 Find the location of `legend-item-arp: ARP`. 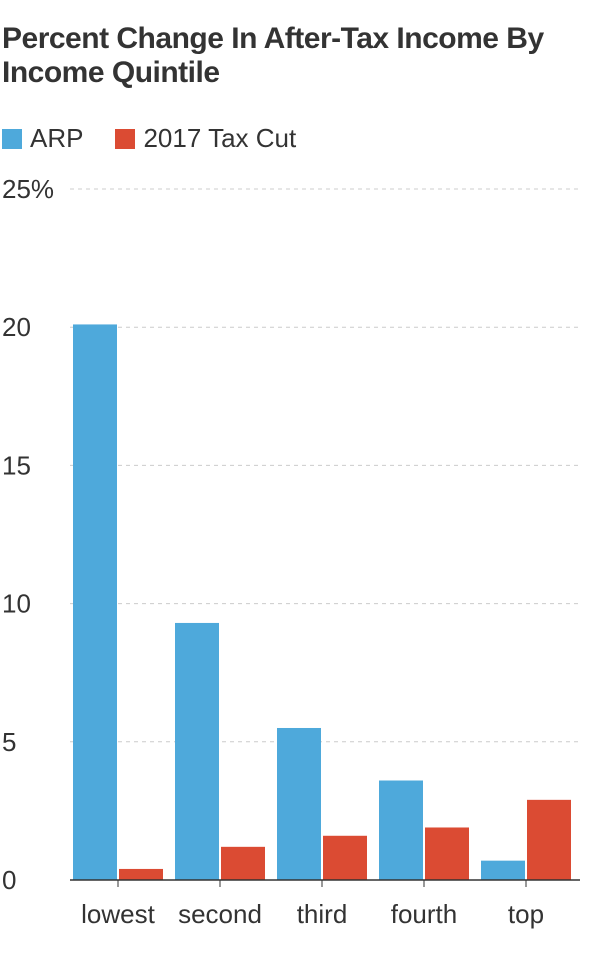

legend-item-arp: ARP is located at coordinates (42, 138).